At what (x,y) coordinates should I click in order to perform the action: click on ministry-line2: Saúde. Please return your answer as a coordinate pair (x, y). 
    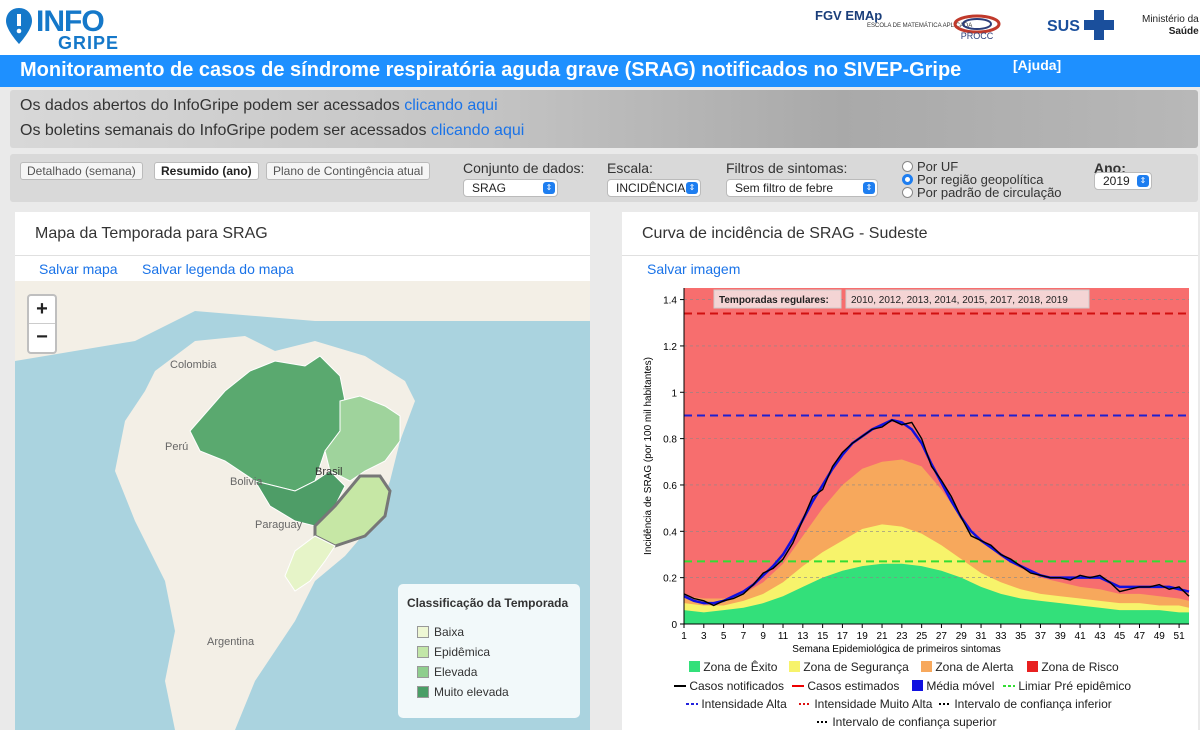
    Looking at the image, I should click on (1183, 31).